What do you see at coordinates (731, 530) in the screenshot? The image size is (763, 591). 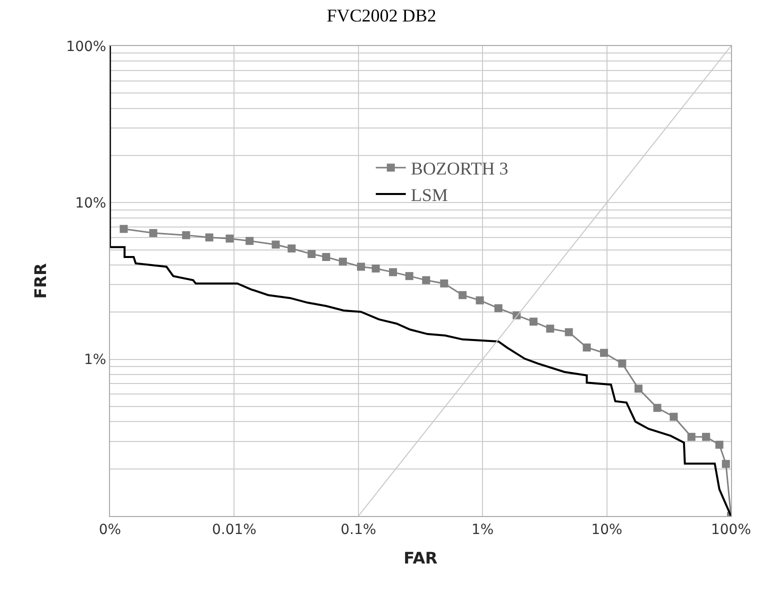 I see `x-tick-label: 100%` at bounding box center [731, 530].